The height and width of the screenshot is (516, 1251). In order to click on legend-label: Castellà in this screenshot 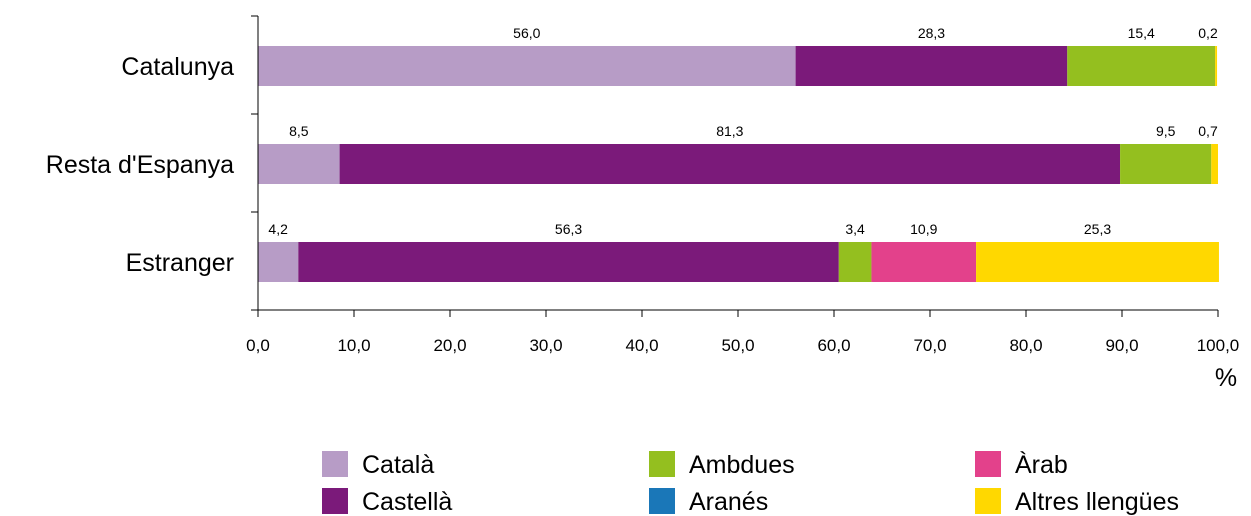, I will do `click(407, 502)`.